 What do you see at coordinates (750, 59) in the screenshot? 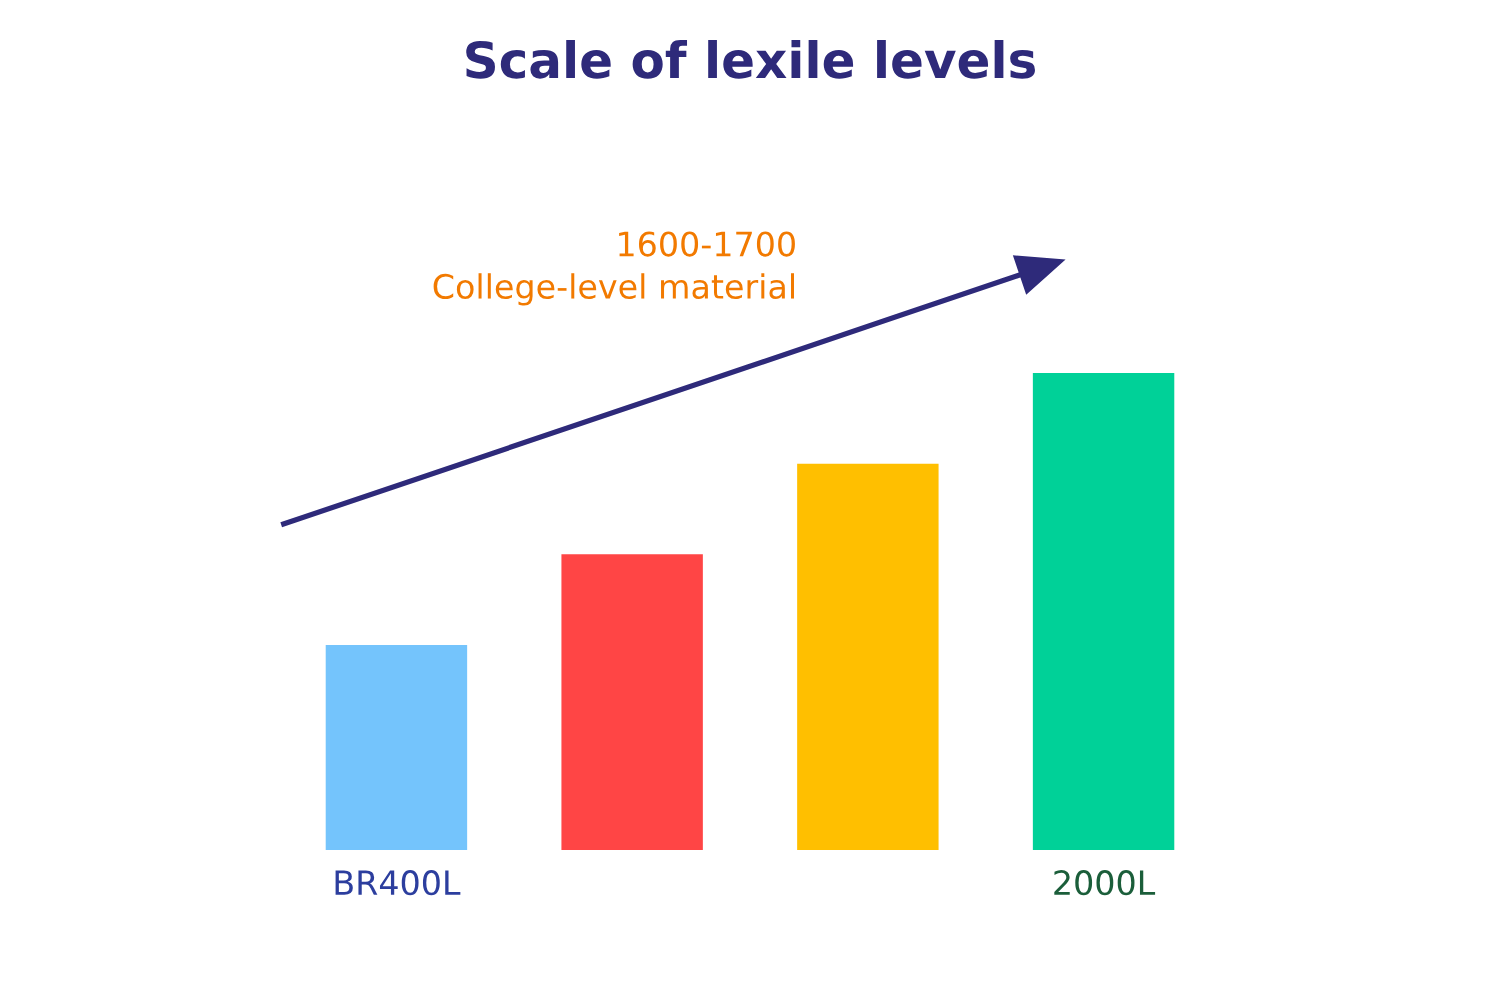
I see `chart-title: Scale of lexile levels` at bounding box center [750, 59].